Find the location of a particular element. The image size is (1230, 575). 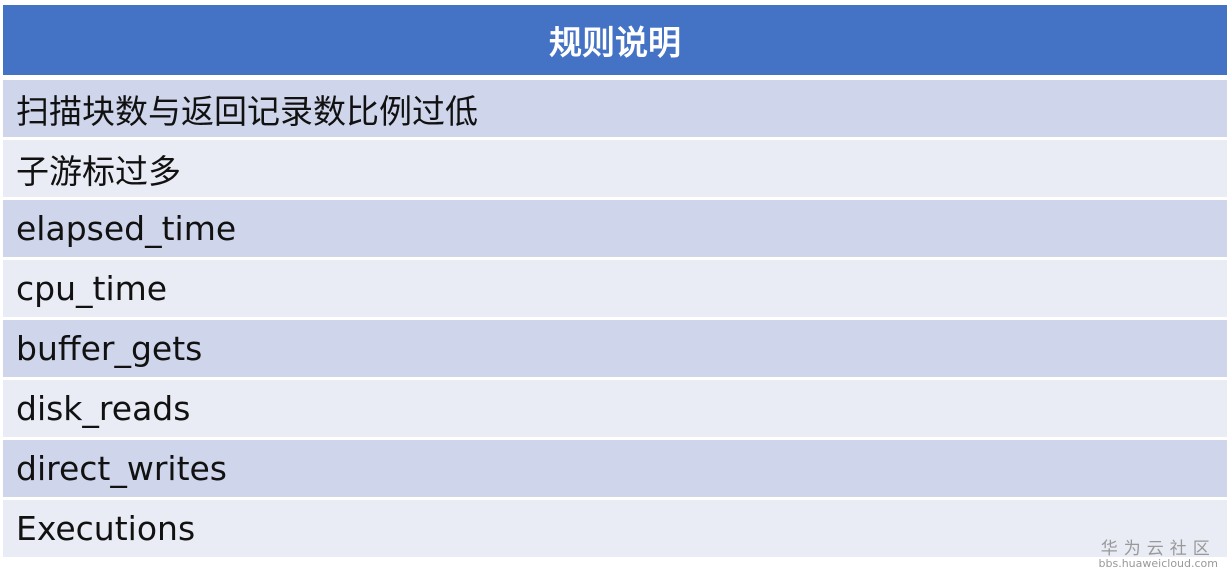

table-row: buffer_gets is located at coordinates (615, 348).